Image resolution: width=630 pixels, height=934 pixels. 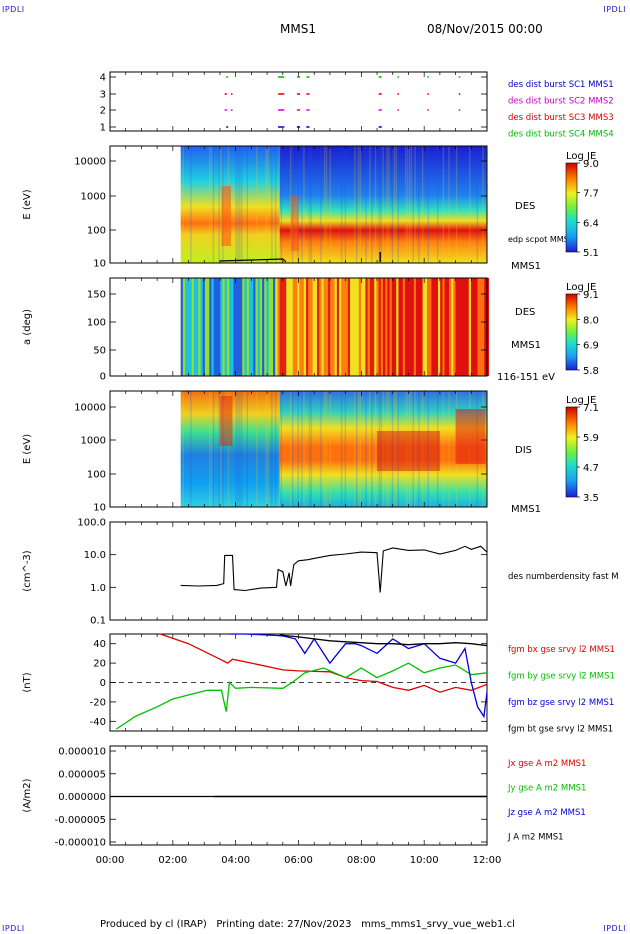 What do you see at coordinates (27, 327) in the screenshot?
I see `des-pitch-ylabel: a (deg)` at bounding box center [27, 327].